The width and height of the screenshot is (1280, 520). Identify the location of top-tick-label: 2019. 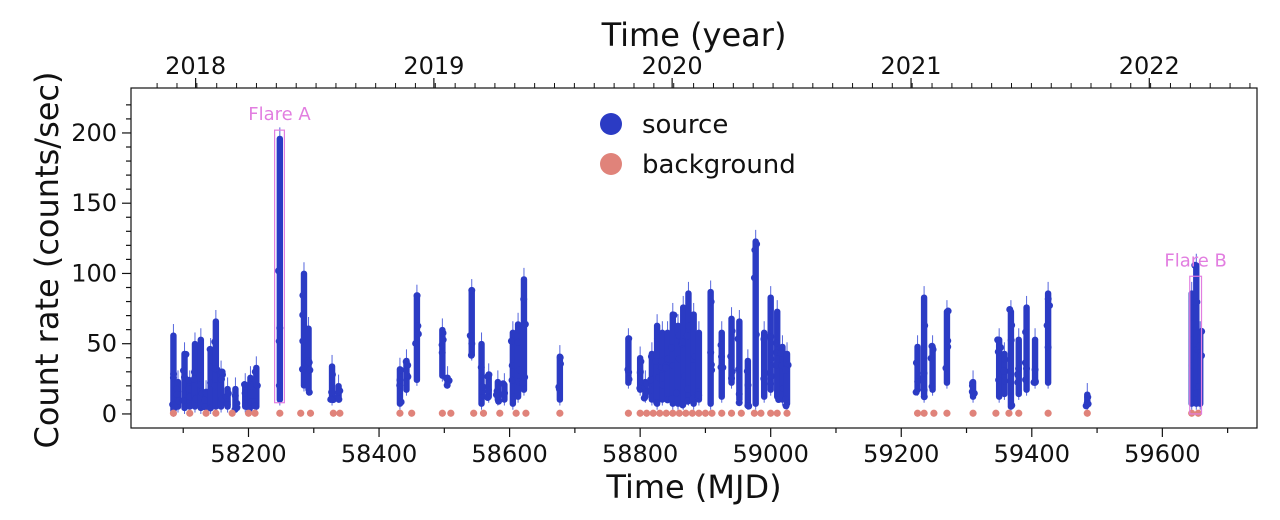
(433, 66).